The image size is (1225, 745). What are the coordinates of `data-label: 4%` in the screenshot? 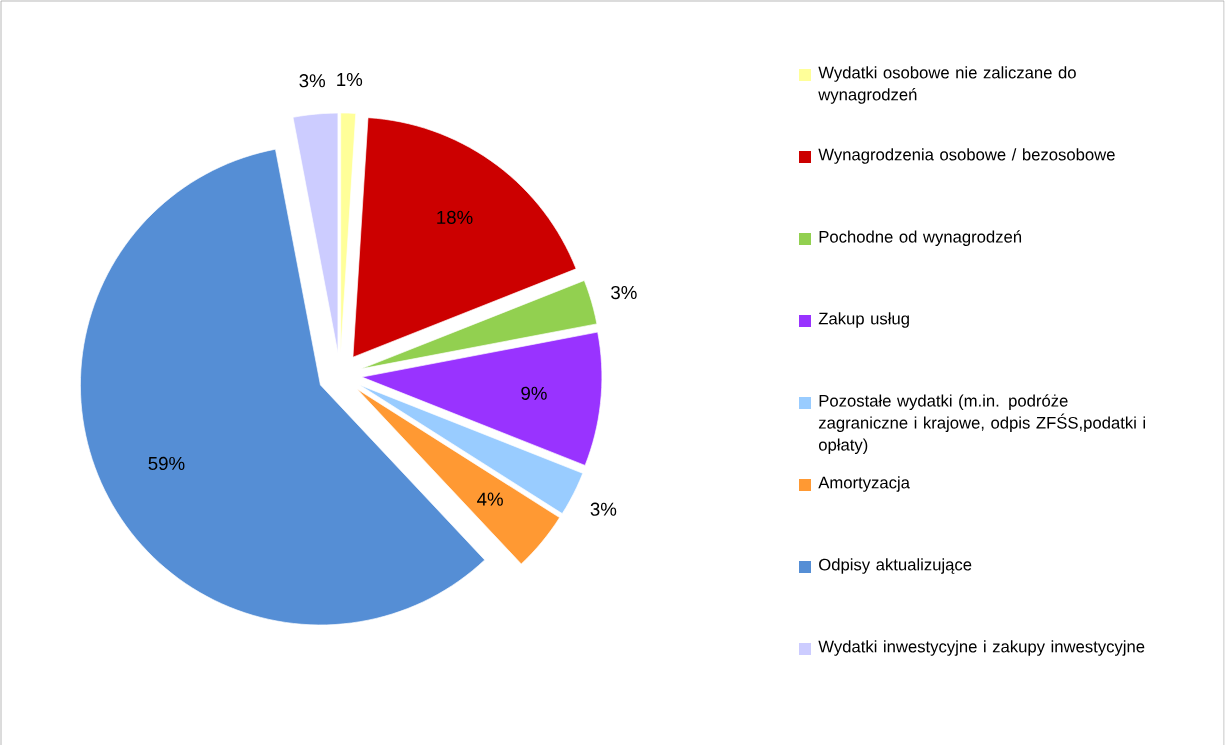 It's located at (490, 499).